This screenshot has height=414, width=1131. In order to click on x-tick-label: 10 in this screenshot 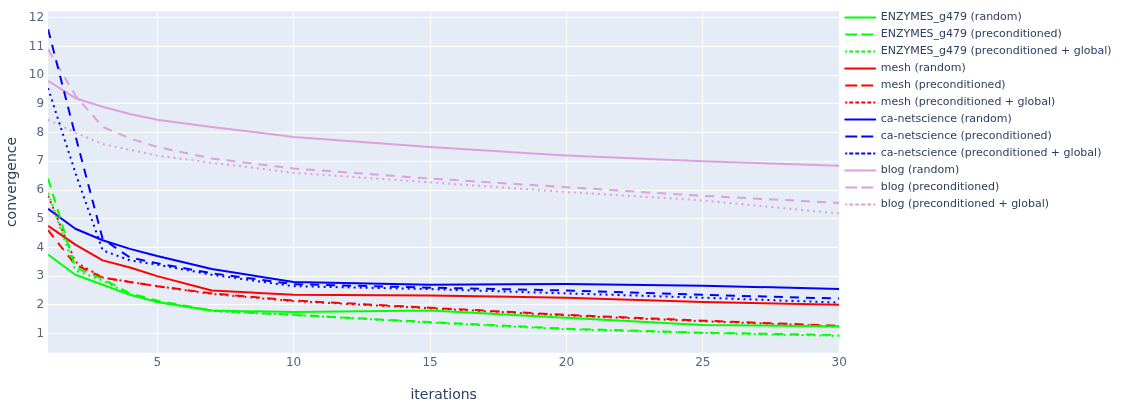, I will do `click(293, 362)`.